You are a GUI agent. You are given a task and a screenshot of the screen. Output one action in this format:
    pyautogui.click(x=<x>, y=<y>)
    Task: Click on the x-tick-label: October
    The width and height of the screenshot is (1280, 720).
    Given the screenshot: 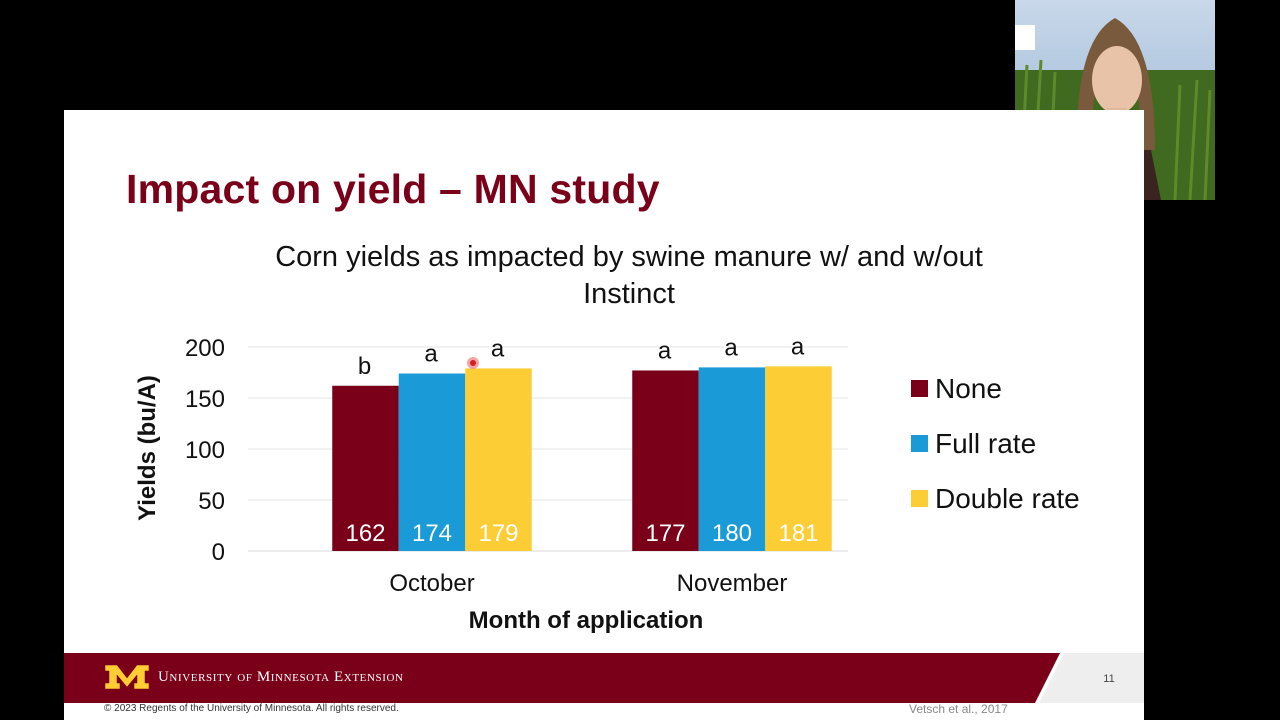 What is the action you would take?
    pyautogui.click(x=431, y=583)
    